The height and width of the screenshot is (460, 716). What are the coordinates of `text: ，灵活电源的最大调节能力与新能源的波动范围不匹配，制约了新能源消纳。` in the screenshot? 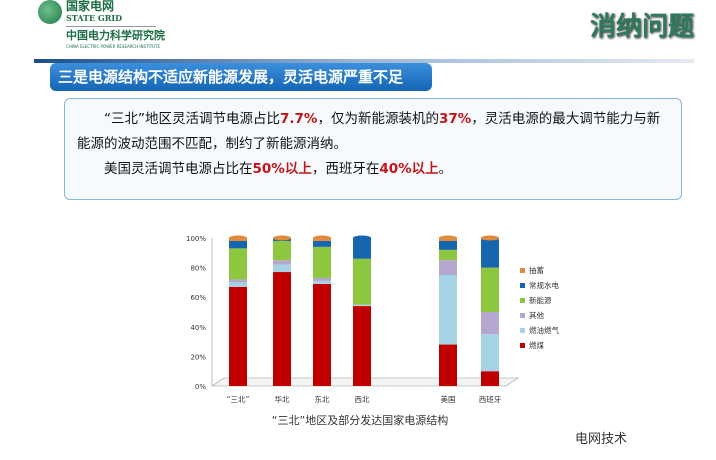 It's located at (369, 131).